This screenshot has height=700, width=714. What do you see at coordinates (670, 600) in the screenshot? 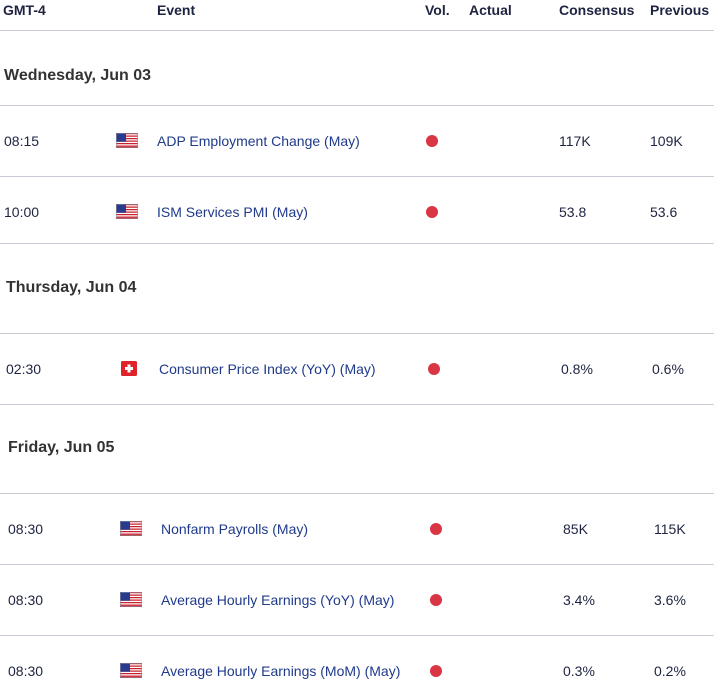
I see `previous-value: 3.6%` at bounding box center [670, 600].